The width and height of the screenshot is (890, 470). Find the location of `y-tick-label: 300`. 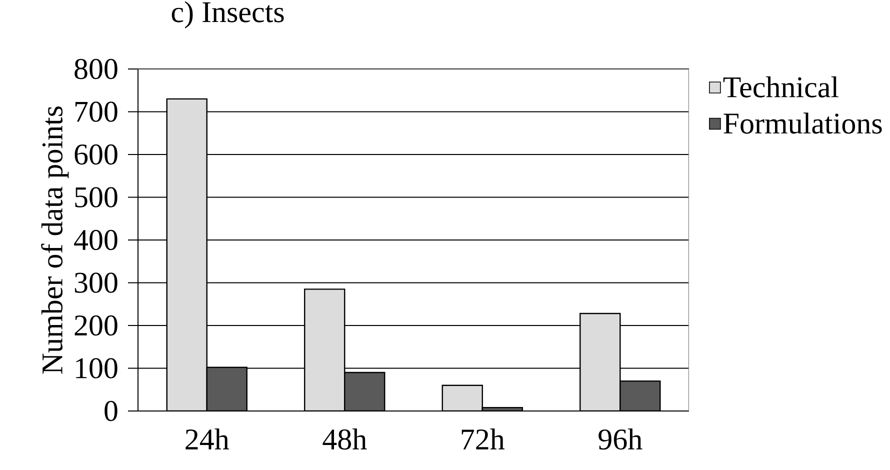

y-tick-label: 300 is located at coordinates (96, 282).